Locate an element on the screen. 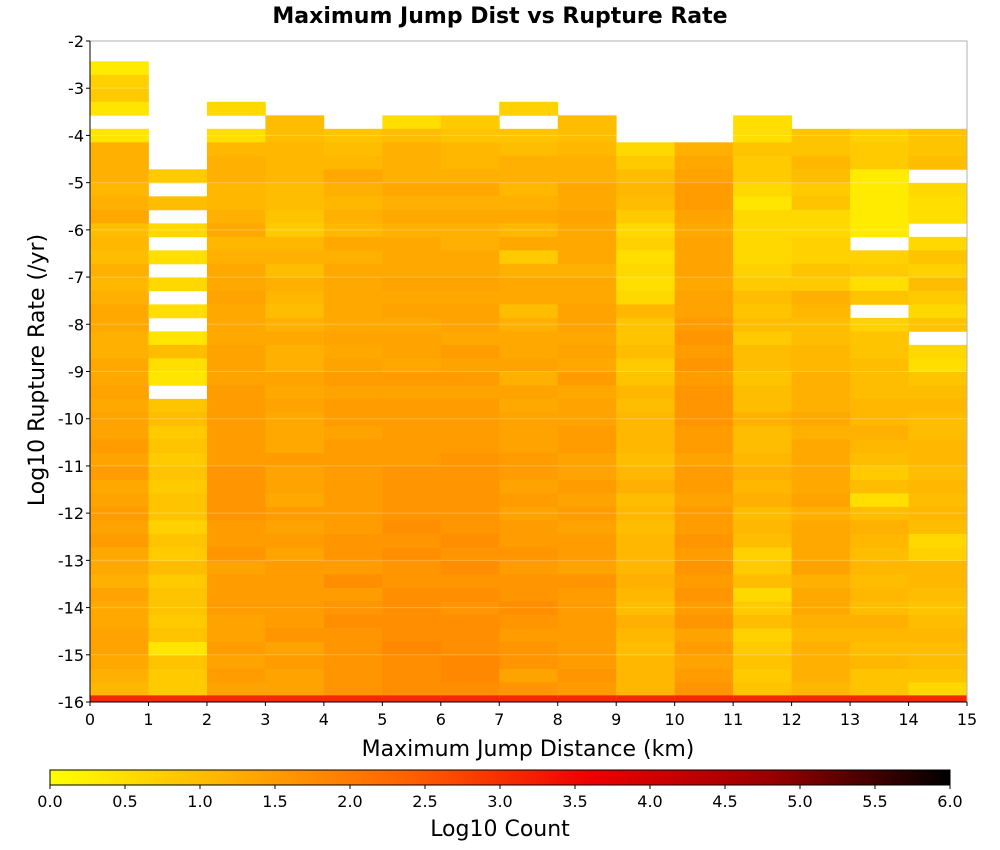 This screenshot has height=850, width=1000. x-tick-label: 0 is located at coordinates (90, 719).